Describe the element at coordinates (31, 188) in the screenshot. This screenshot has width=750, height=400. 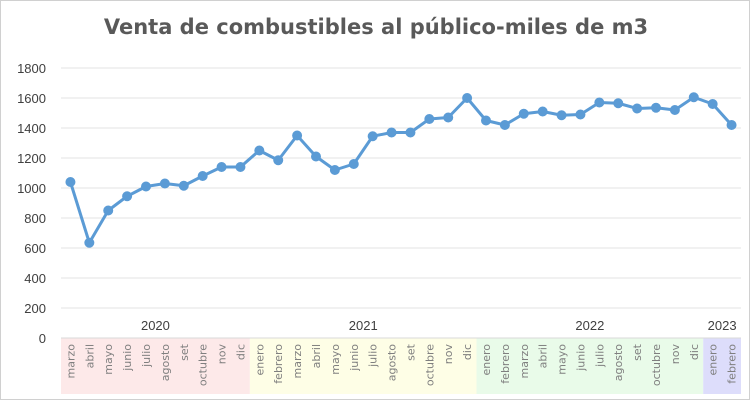
I see `y-tick-label: 1000` at that location.